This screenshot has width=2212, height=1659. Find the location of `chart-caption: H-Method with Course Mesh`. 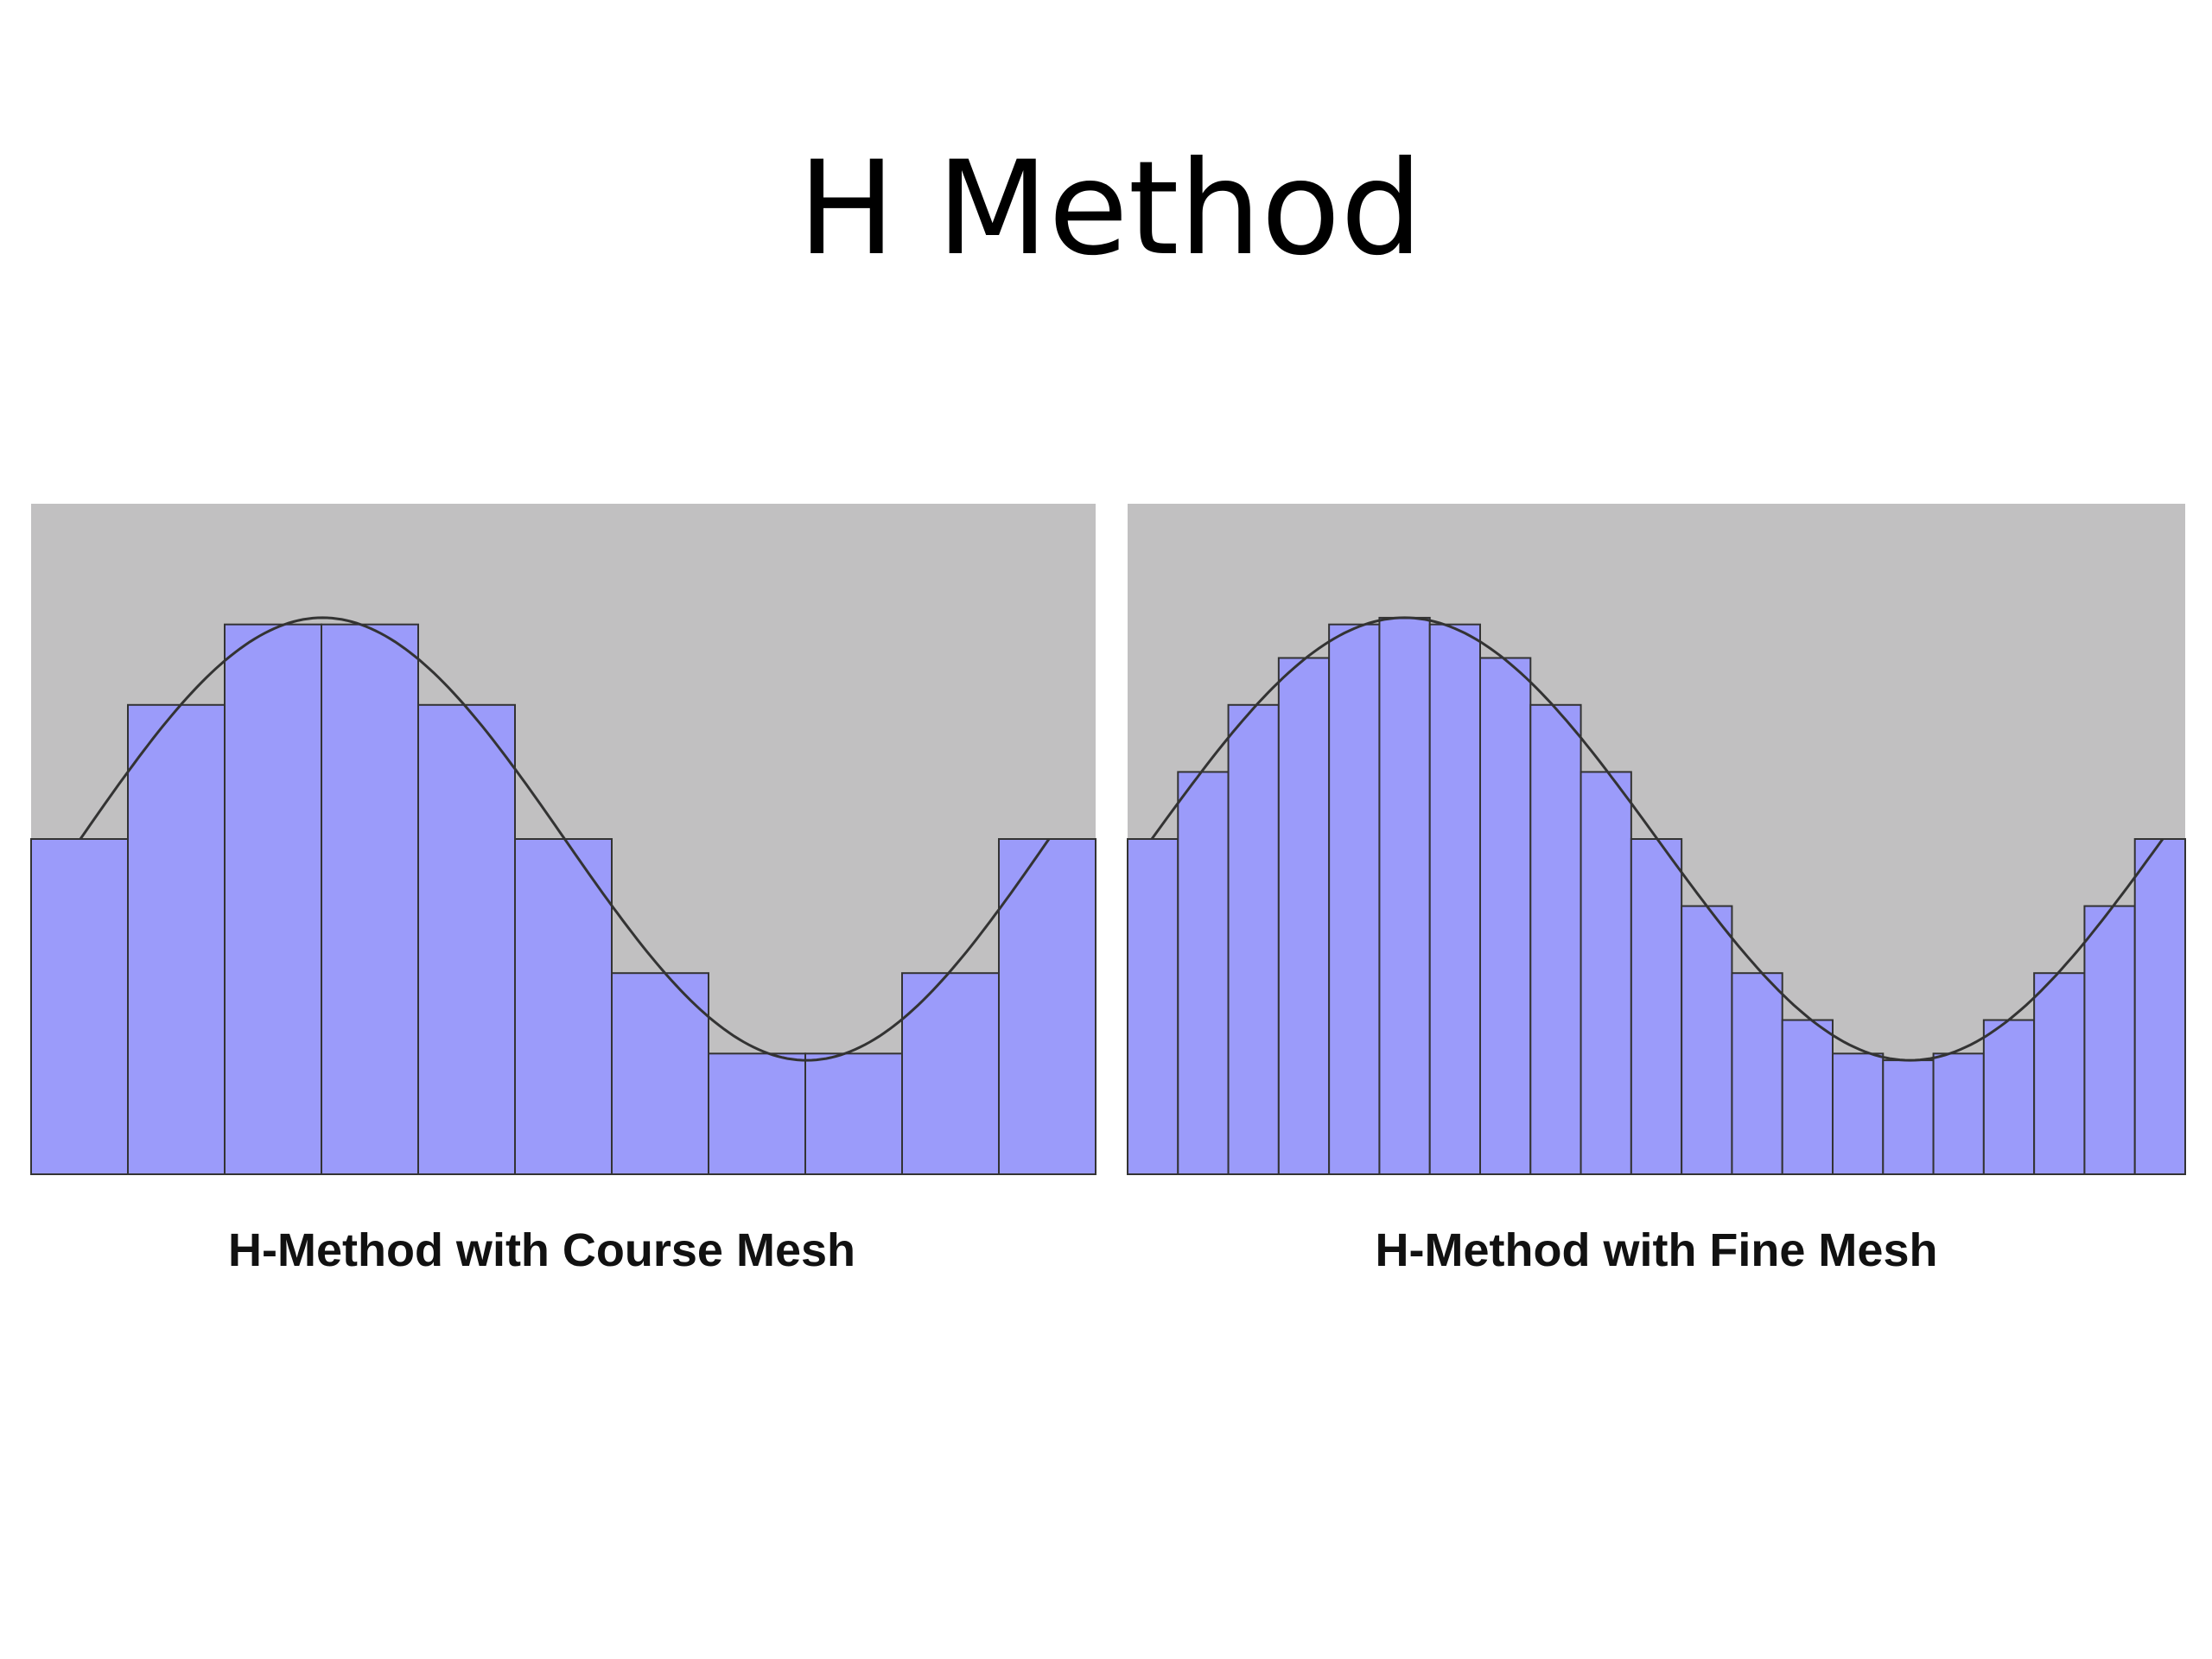

chart-caption: H-Method with Course Mesh is located at coordinates (541, 1250).